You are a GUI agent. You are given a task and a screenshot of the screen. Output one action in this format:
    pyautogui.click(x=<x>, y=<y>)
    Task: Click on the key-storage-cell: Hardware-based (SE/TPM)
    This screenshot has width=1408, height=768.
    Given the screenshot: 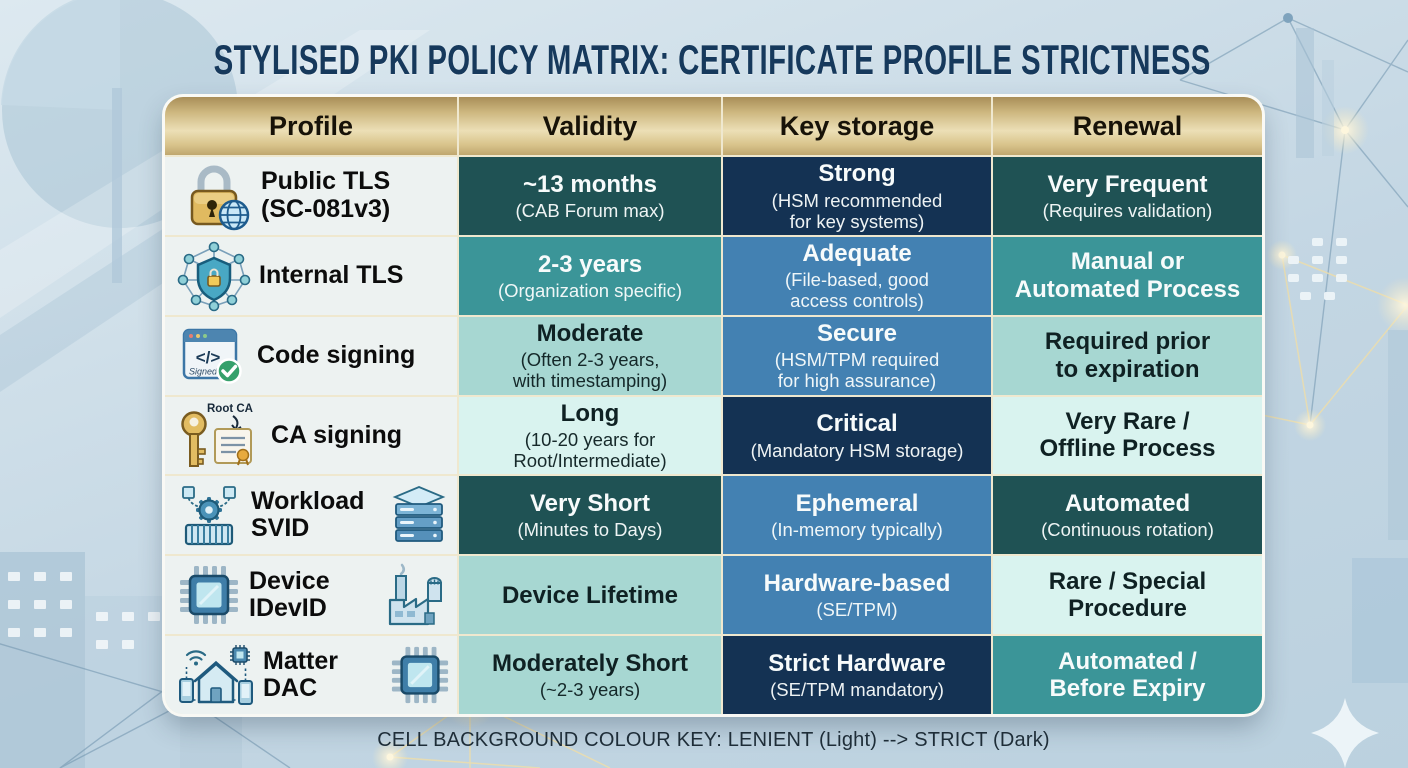 What is the action you would take?
    pyautogui.click(x=857, y=595)
    